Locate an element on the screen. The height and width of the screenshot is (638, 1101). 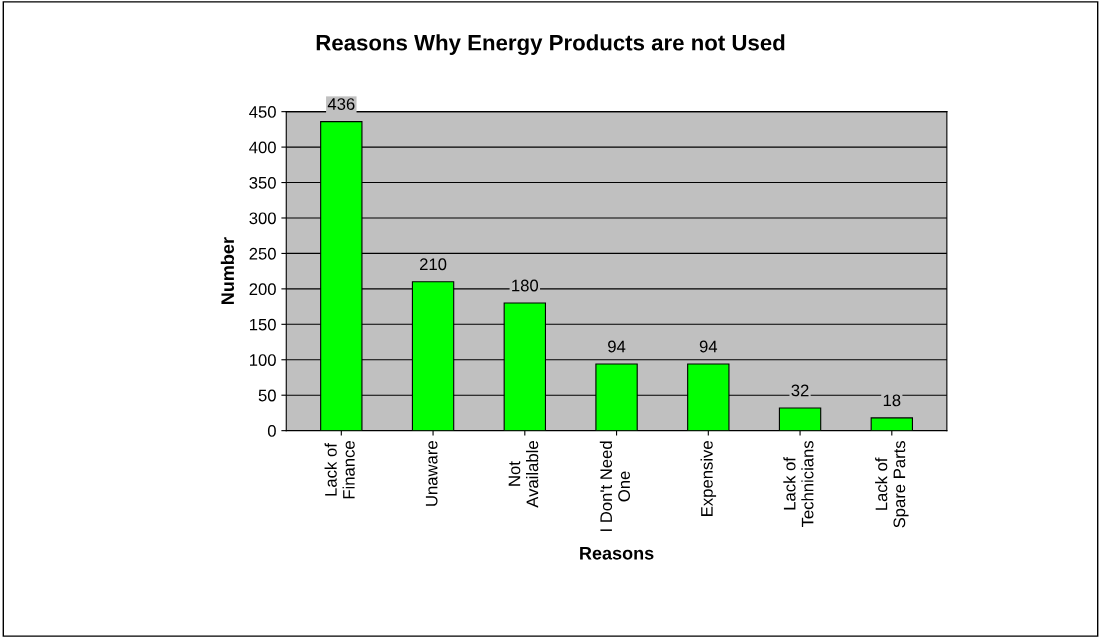
x-tick-label: Lack of Technicians is located at coordinates (798, 484).